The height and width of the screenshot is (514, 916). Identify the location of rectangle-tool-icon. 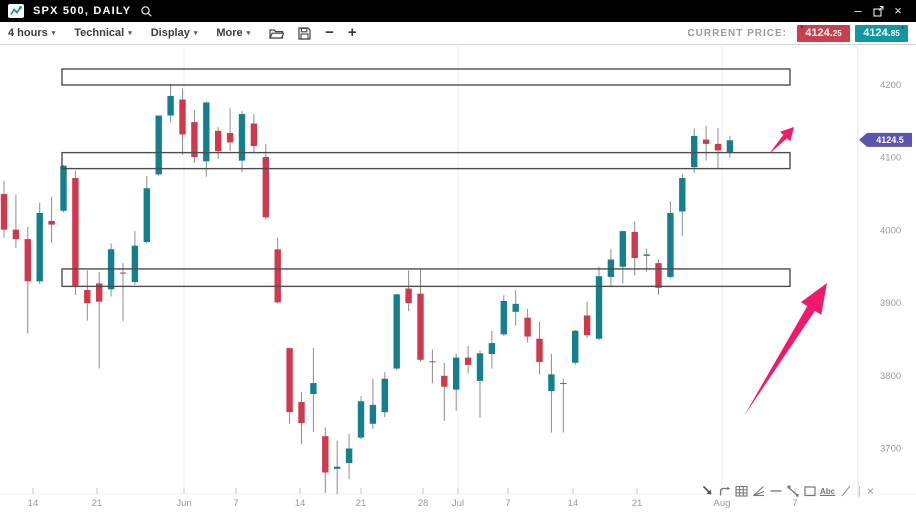
(809, 491).